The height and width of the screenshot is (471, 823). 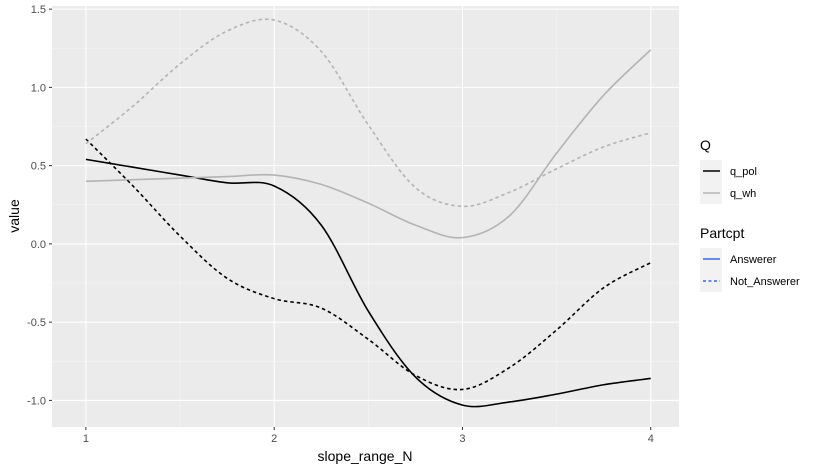 What do you see at coordinates (651, 439) in the screenshot?
I see `x-tick-label: 4` at bounding box center [651, 439].